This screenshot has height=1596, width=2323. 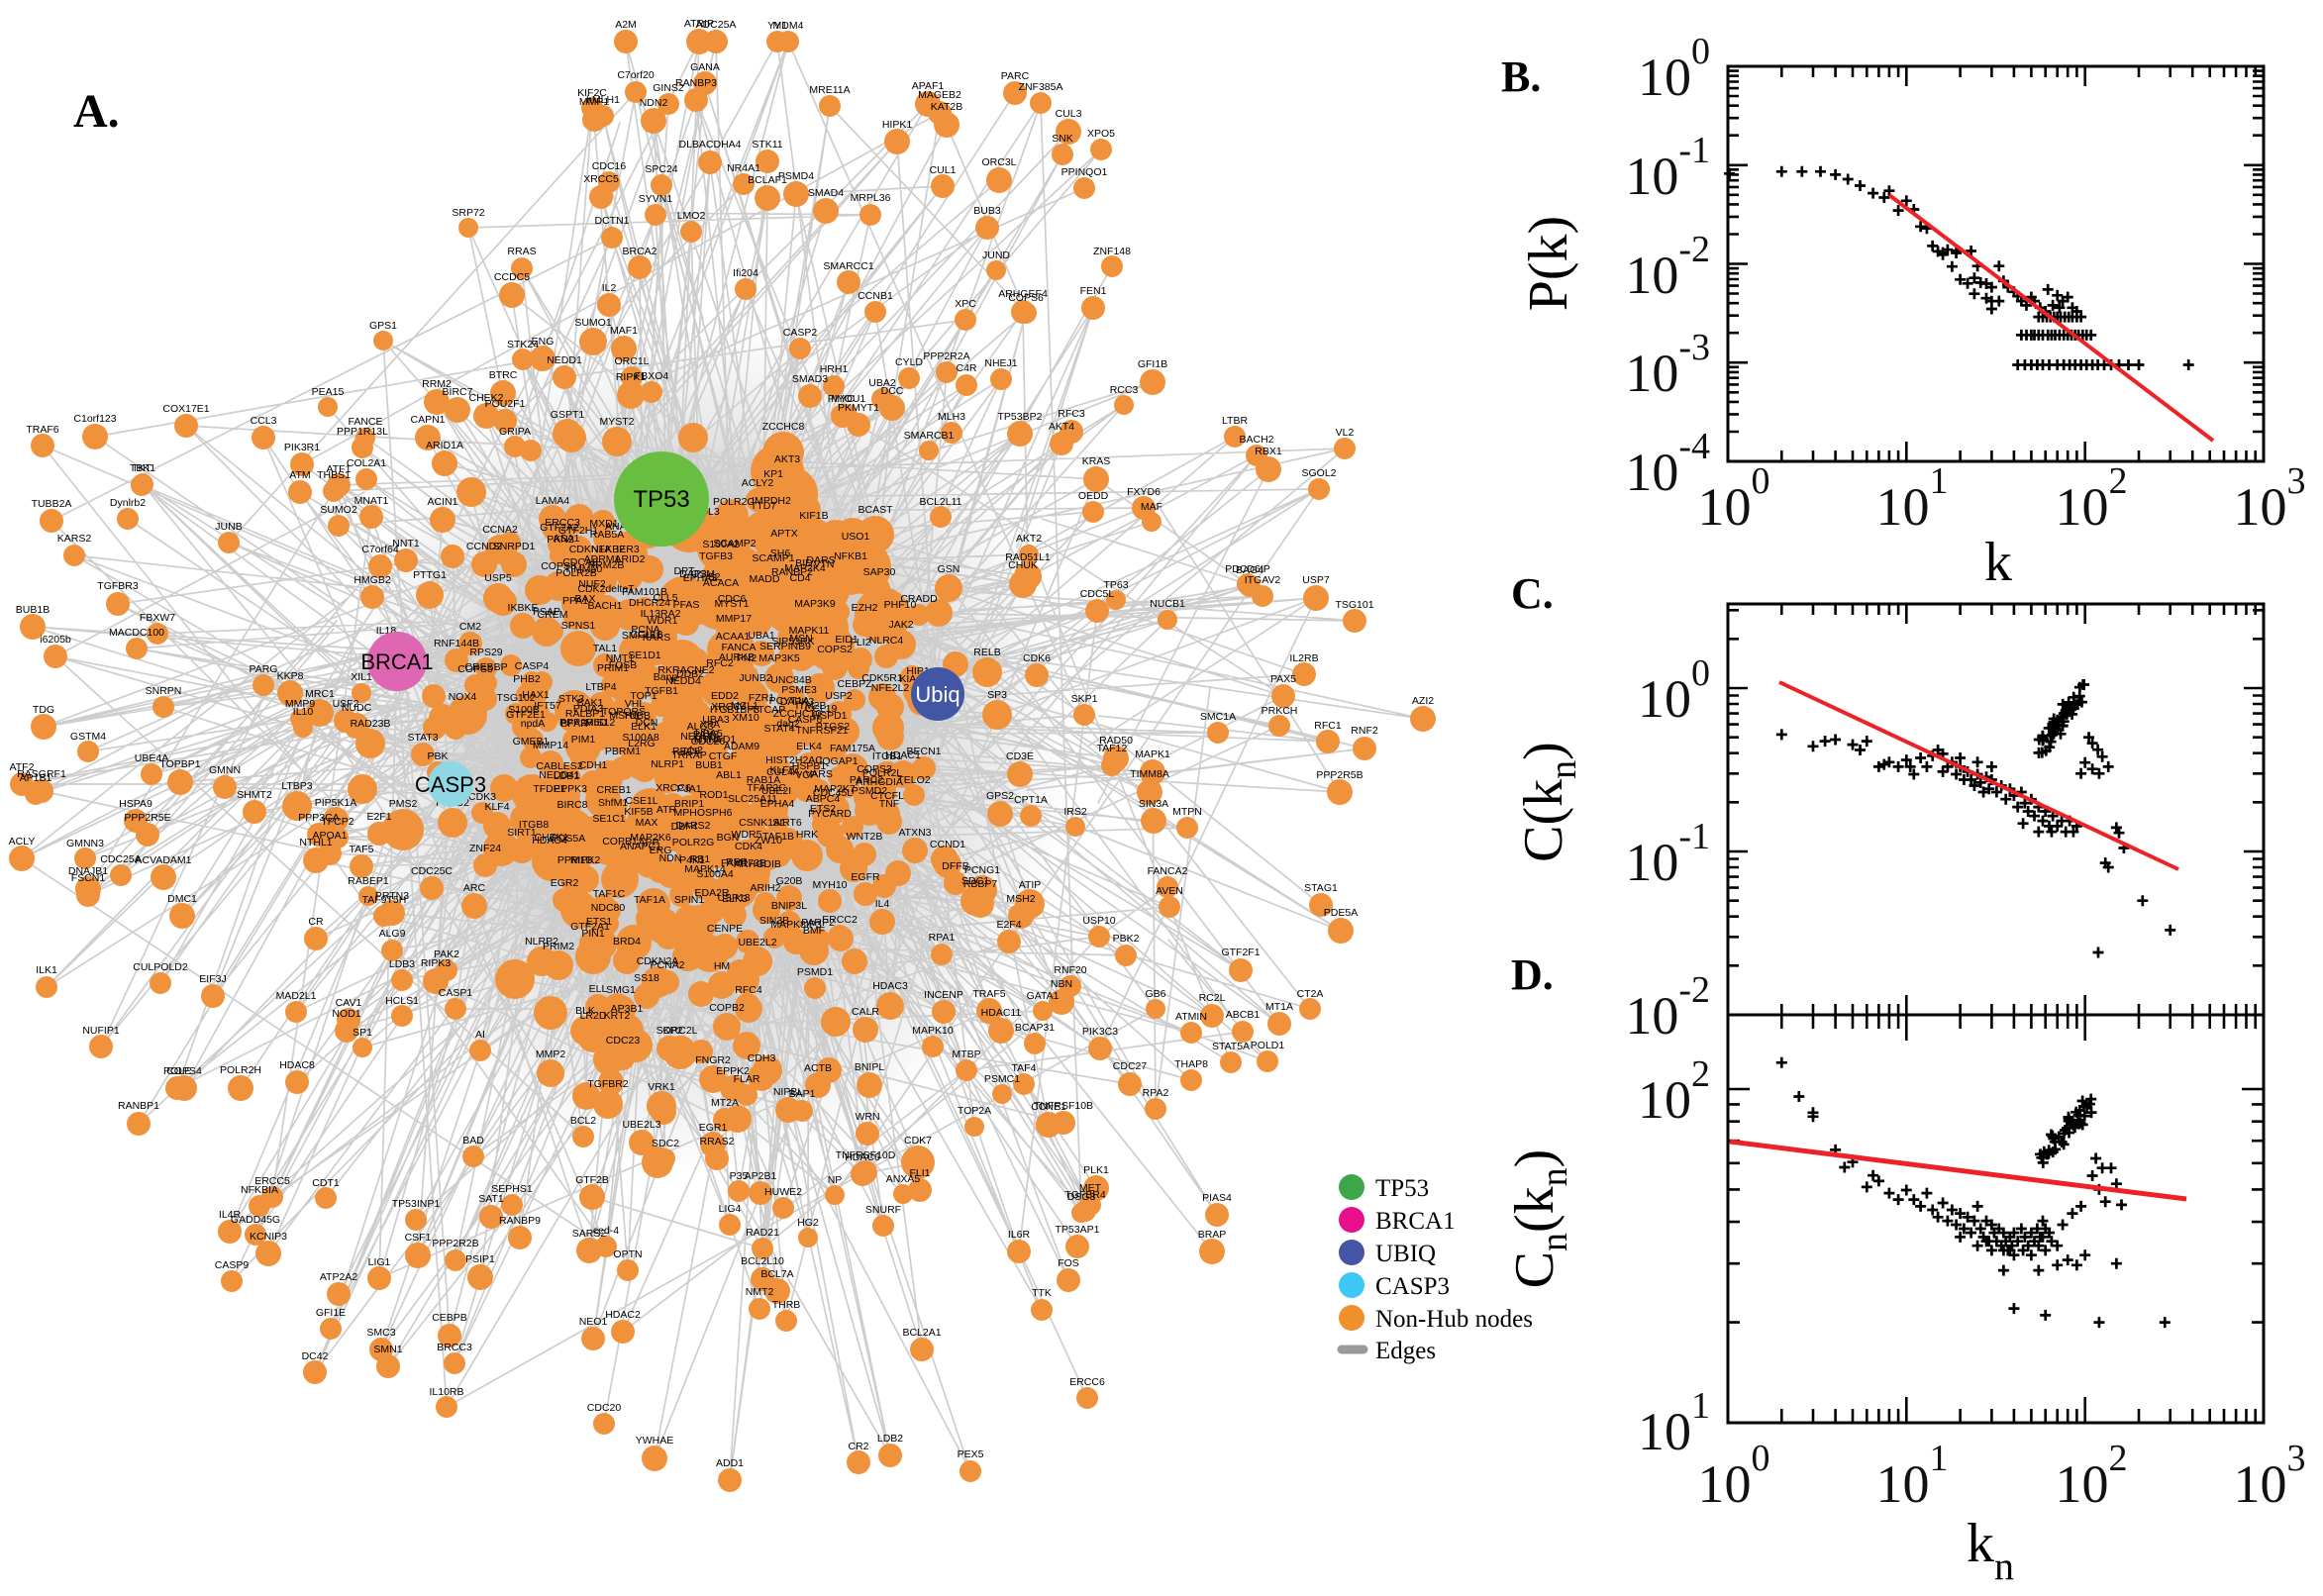 What do you see at coordinates (744, 706) in the screenshot?
I see `svg-text: MCL1` at bounding box center [744, 706].